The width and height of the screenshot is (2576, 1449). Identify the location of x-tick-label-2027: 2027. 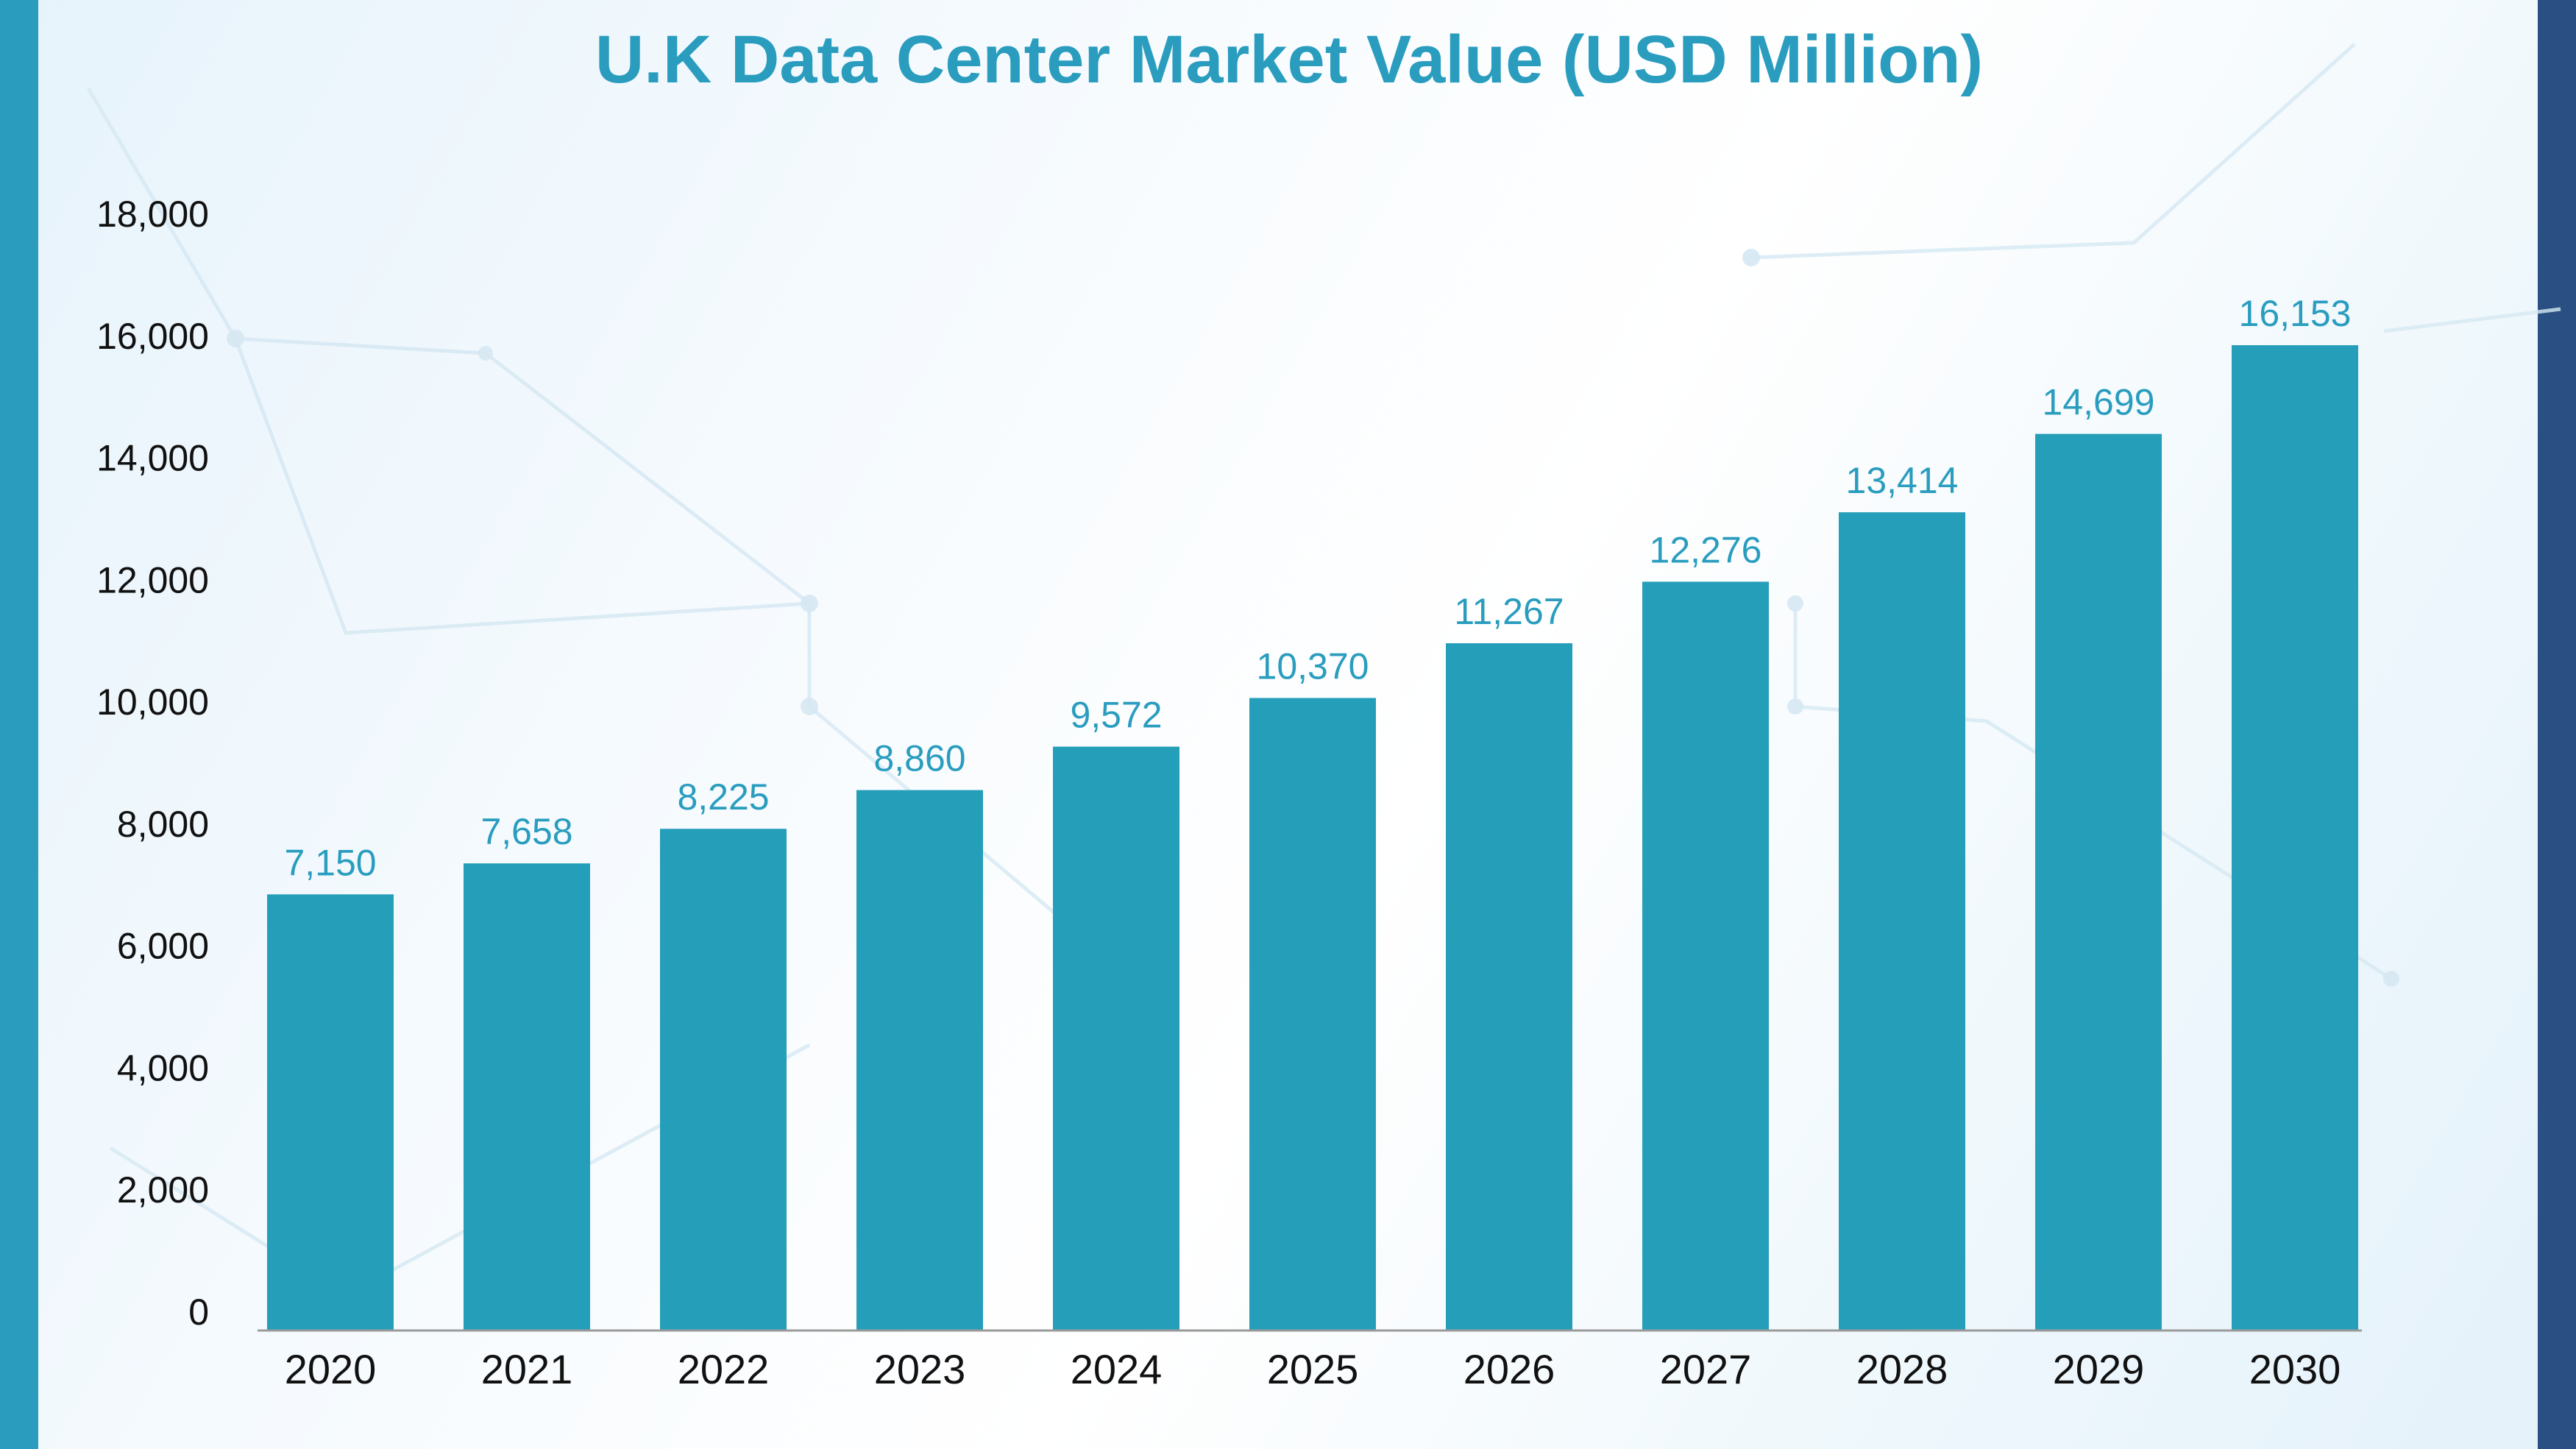
(1706, 1369).